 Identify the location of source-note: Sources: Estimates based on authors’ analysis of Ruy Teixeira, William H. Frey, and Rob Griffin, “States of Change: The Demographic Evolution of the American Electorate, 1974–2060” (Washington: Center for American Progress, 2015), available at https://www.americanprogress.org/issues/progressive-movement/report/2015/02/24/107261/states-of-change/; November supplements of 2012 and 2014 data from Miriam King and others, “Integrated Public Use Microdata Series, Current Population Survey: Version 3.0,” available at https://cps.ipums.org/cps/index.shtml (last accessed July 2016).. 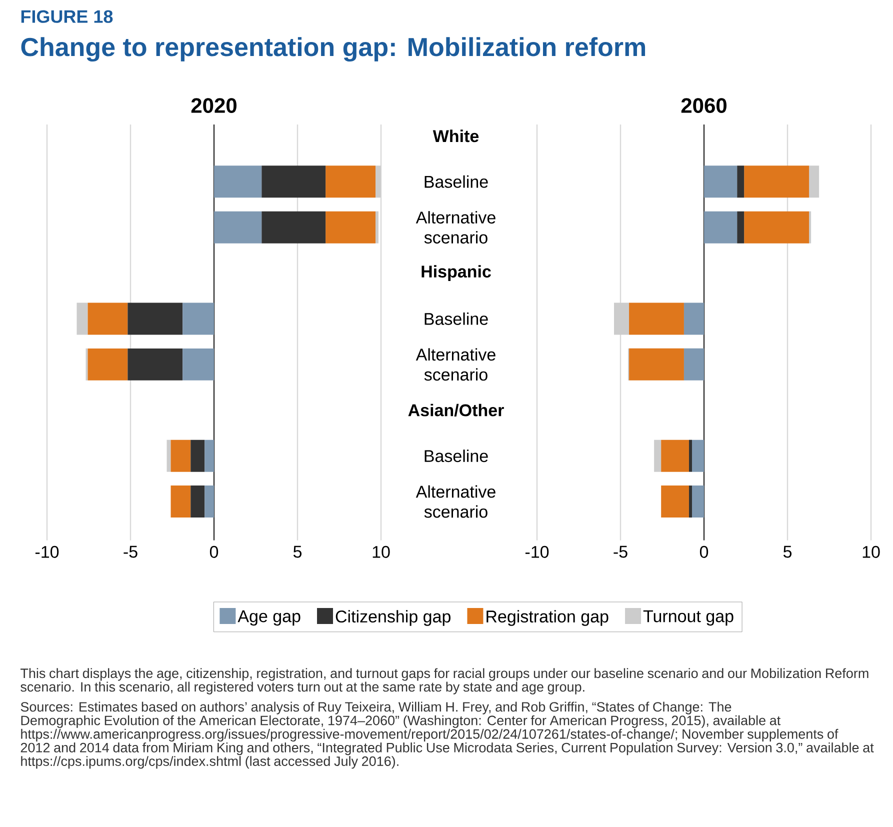
(447, 735).